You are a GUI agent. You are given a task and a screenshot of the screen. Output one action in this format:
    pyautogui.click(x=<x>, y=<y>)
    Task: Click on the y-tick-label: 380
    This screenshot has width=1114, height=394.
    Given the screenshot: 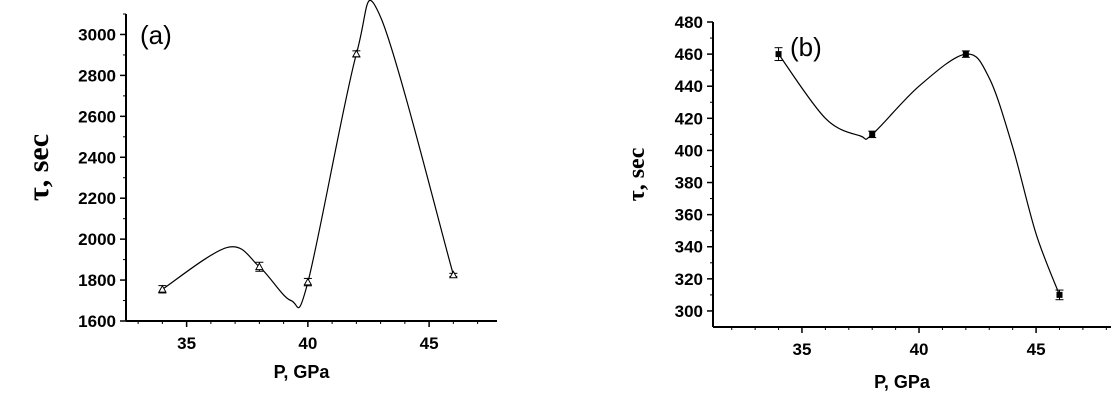 What is the action you would take?
    pyautogui.click(x=689, y=183)
    